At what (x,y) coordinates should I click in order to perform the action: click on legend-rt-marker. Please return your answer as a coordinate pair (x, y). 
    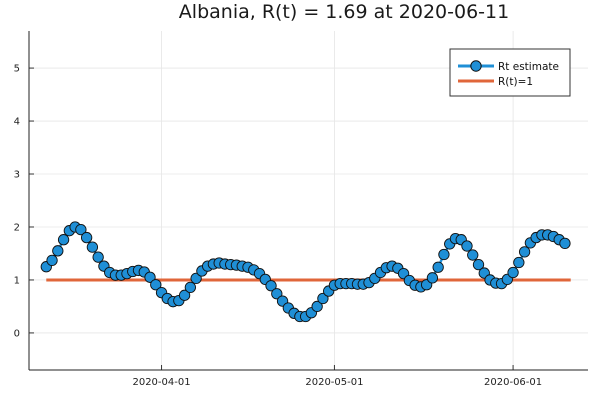
    Looking at the image, I should click on (476, 66).